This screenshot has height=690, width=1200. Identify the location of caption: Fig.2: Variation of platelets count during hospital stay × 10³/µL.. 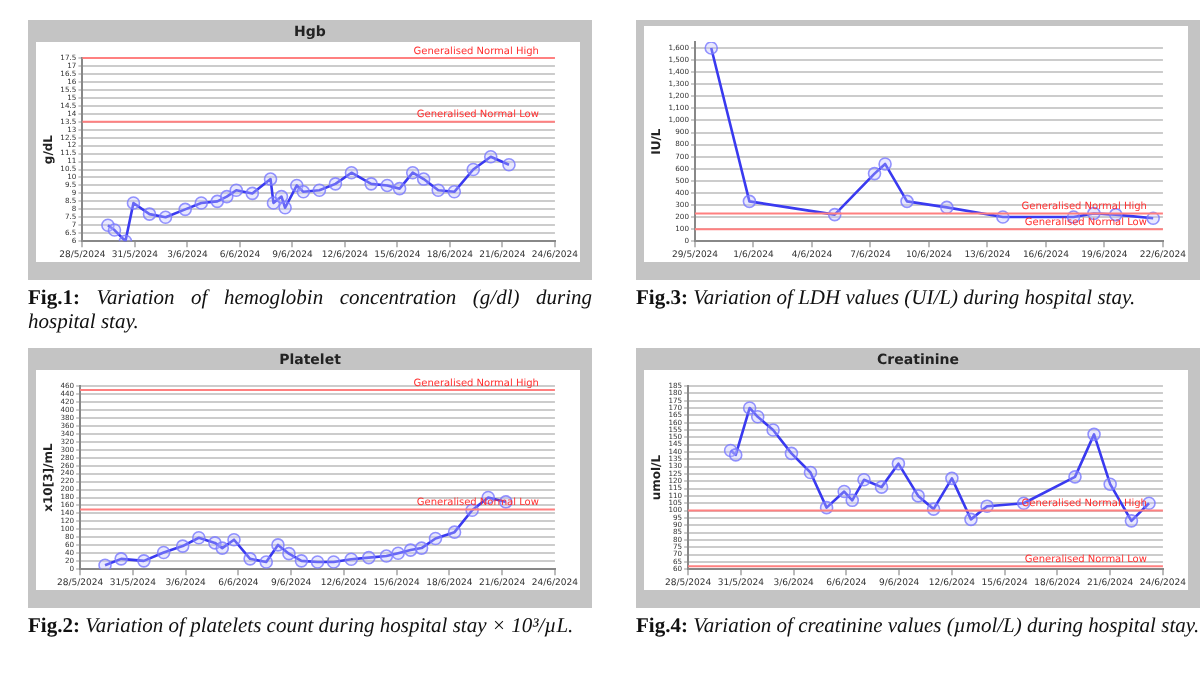
(301, 627).